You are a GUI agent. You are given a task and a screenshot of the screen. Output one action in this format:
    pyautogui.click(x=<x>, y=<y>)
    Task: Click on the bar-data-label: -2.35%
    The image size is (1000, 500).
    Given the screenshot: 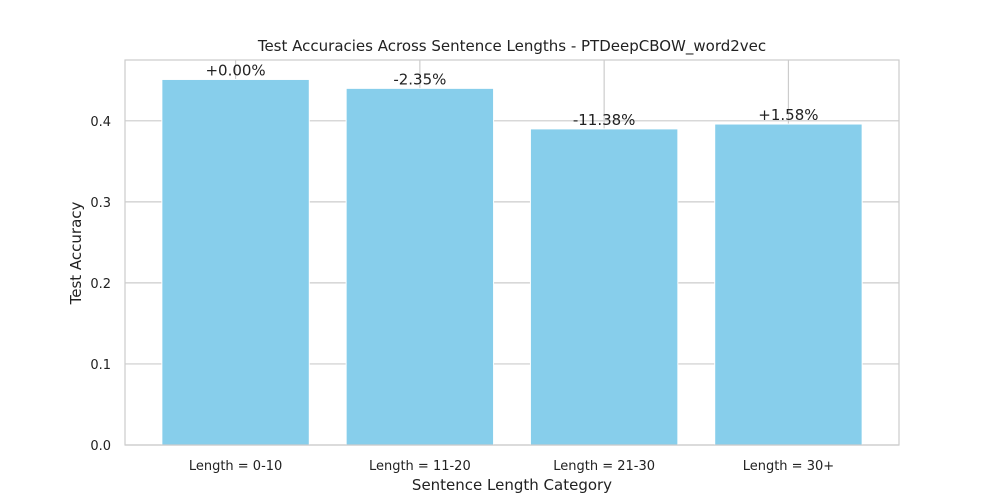 What is the action you would take?
    pyautogui.click(x=419, y=79)
    